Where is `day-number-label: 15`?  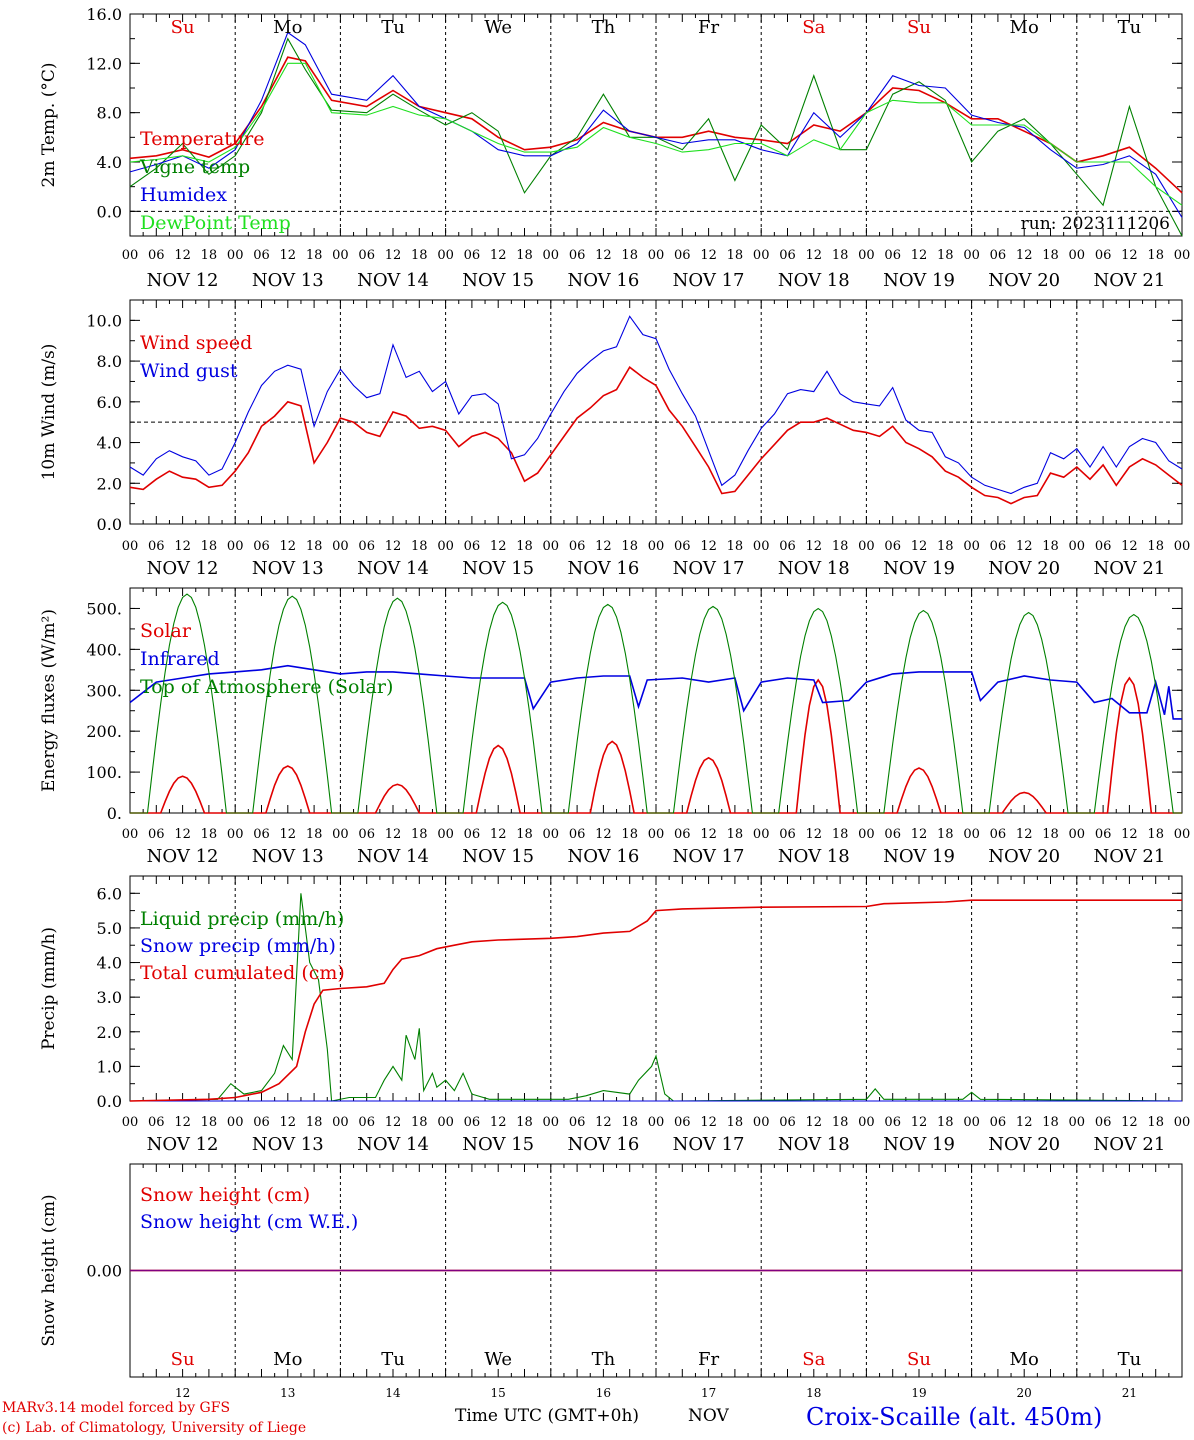
day-number-label: 15 is located at coordinates (498, 1393).